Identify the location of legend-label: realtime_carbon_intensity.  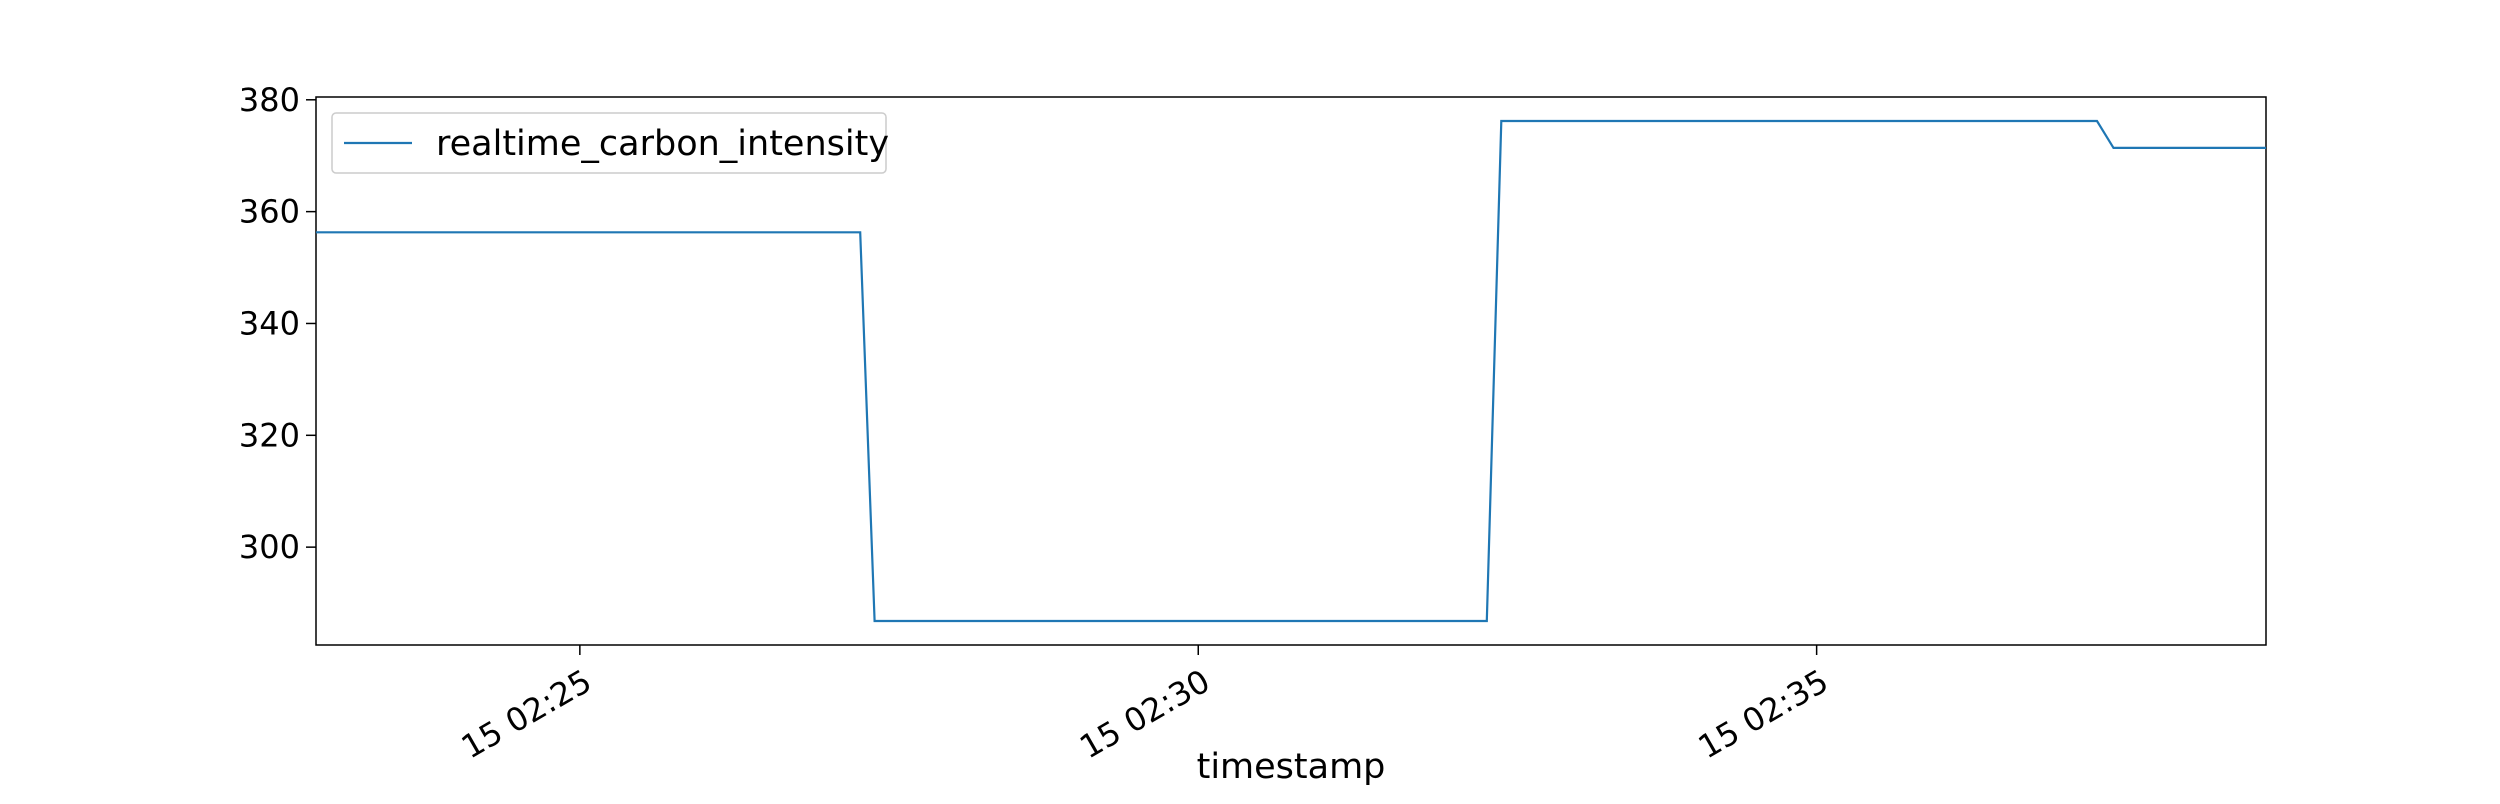
(662, 144).